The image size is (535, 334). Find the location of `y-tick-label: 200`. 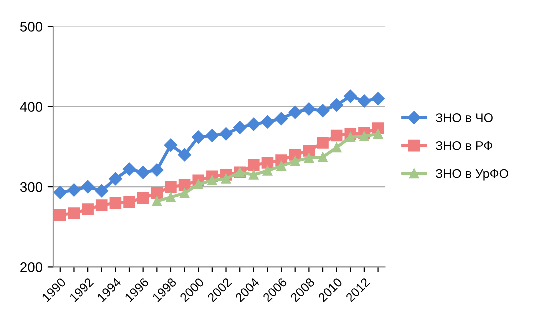

y-tick-label: 200 is located at coordinates (31, 267).